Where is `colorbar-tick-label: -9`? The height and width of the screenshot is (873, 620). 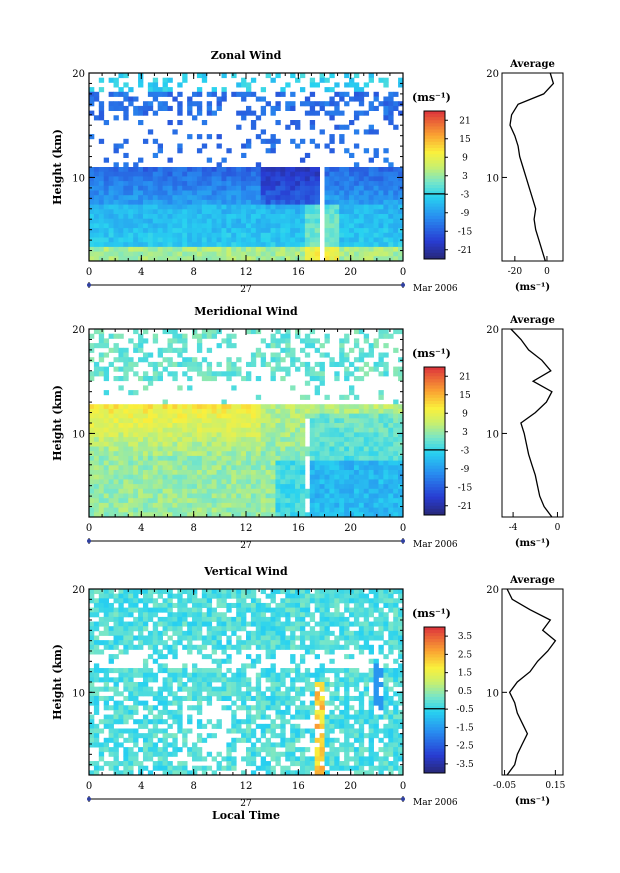
colorbar-tick-label: -9 is located at coordinates (465, 470).